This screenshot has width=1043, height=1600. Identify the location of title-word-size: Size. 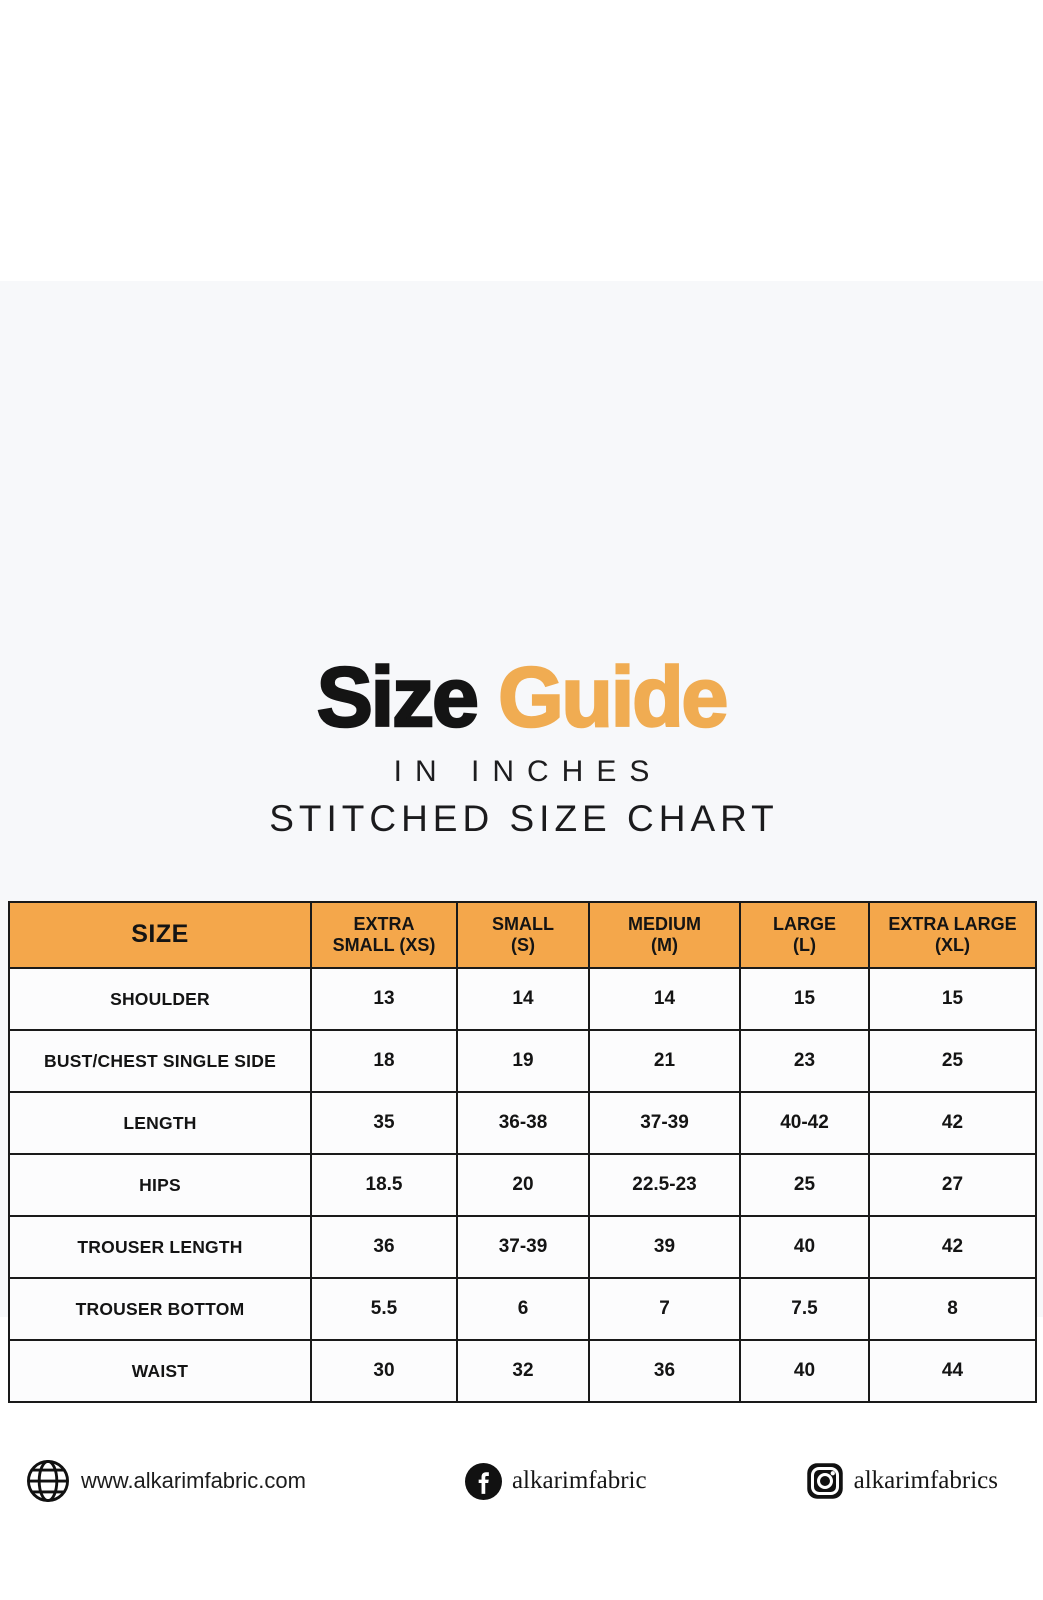
(398, 697).